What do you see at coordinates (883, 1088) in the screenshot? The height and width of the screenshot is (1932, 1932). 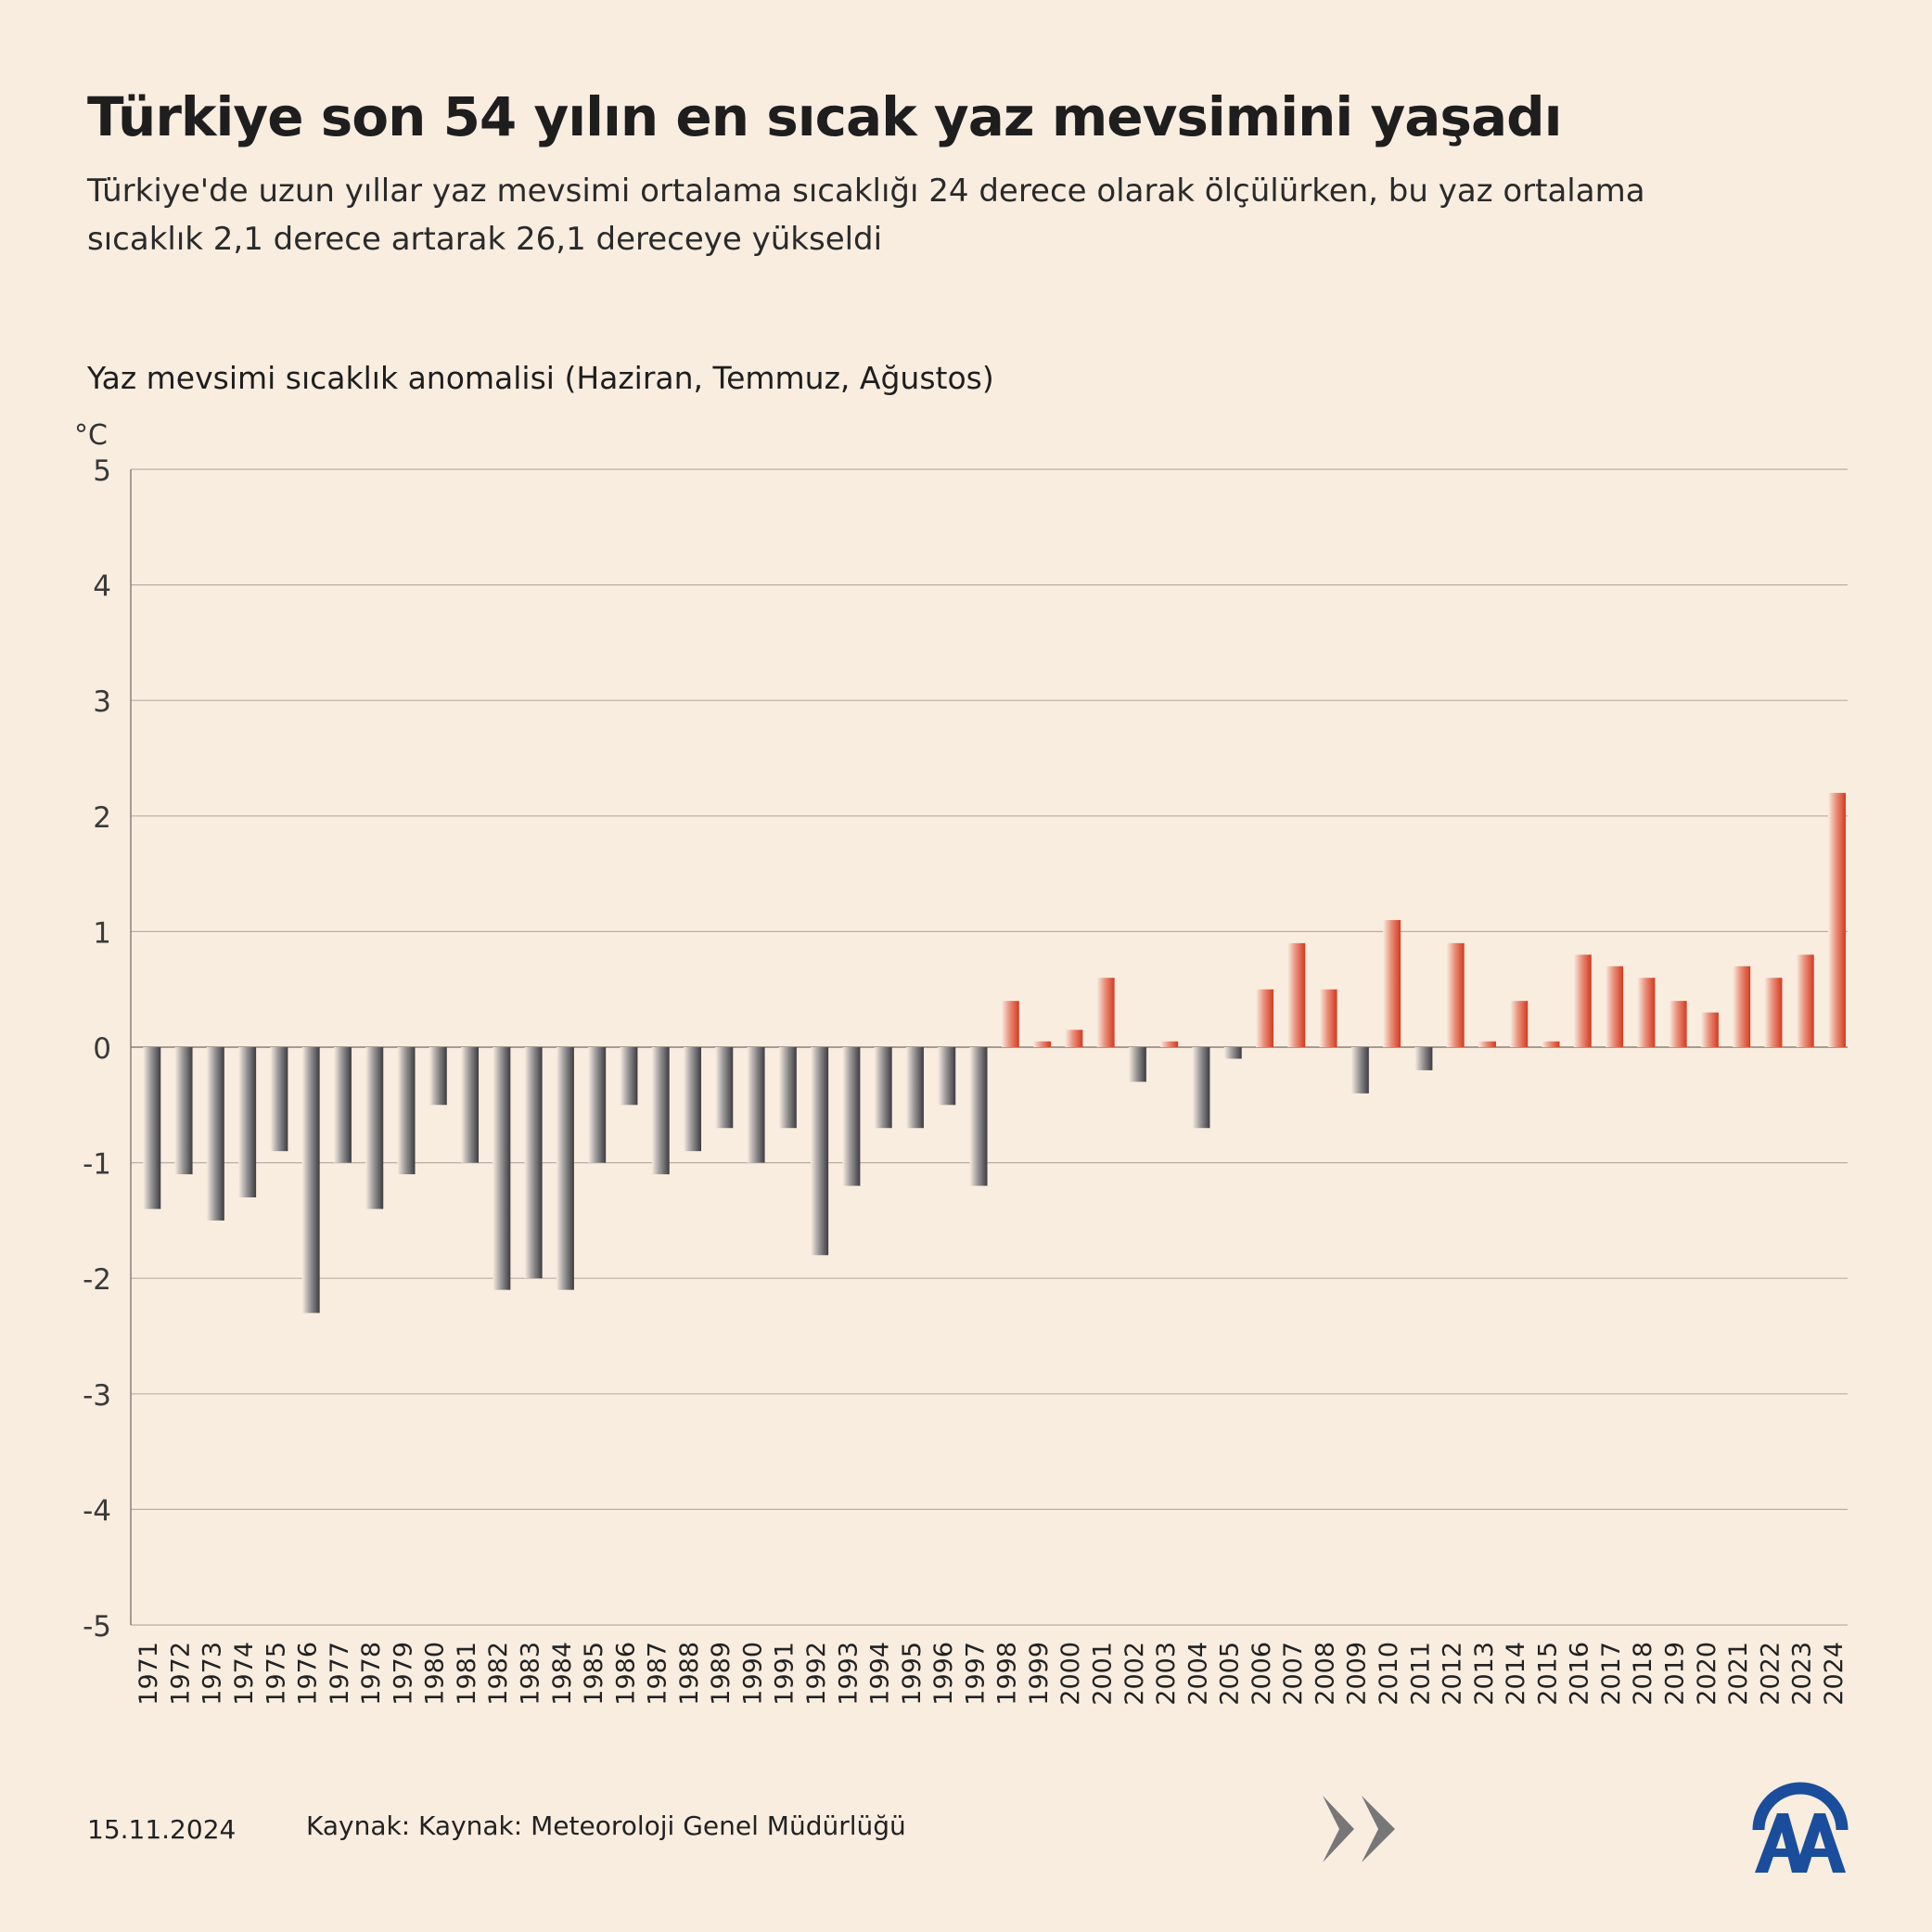 I see `bar-1994` at bounding box center [883, 1088].